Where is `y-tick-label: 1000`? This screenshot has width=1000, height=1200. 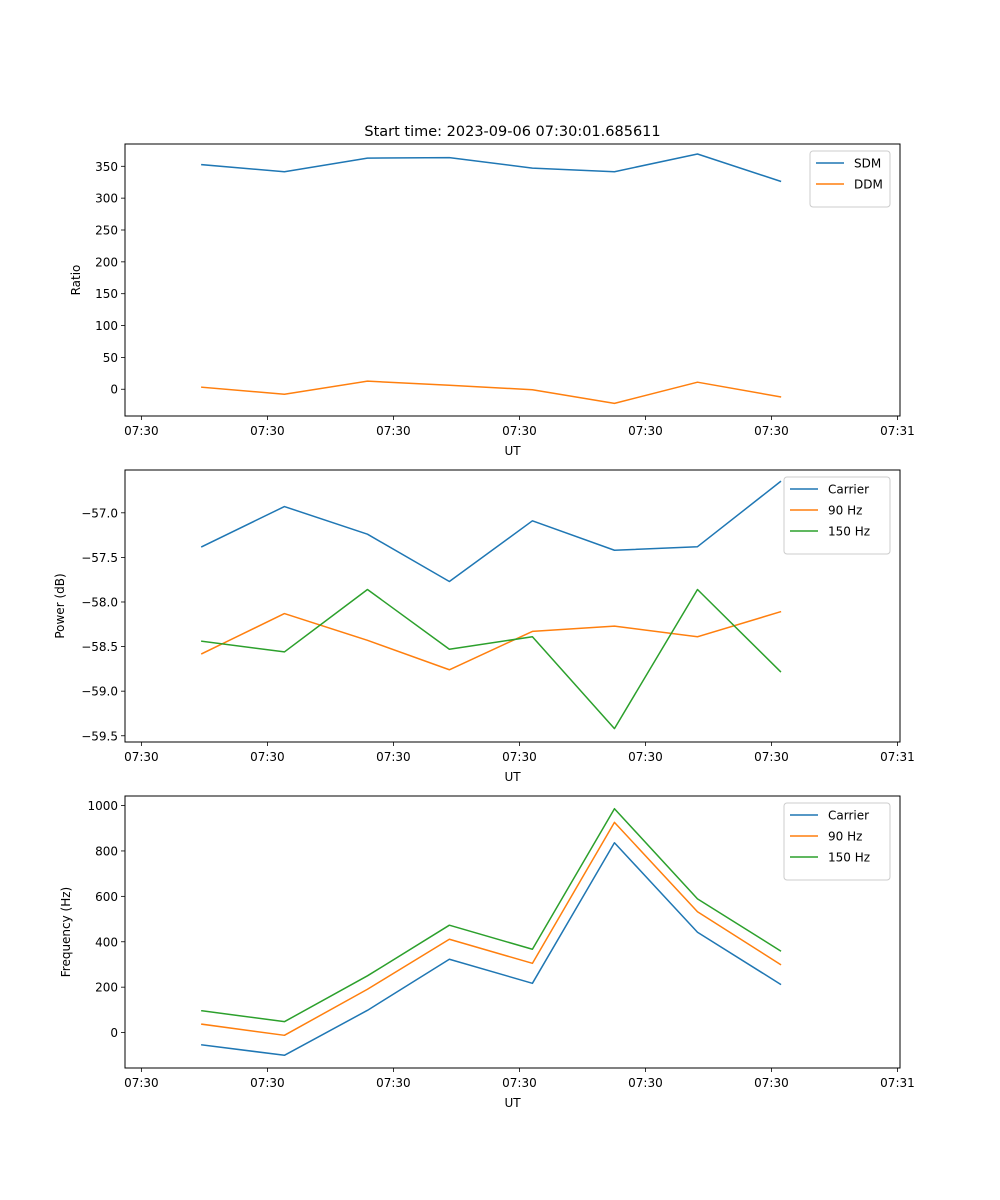 y-tick-label: 1000 is located at coordinates (102, 806).